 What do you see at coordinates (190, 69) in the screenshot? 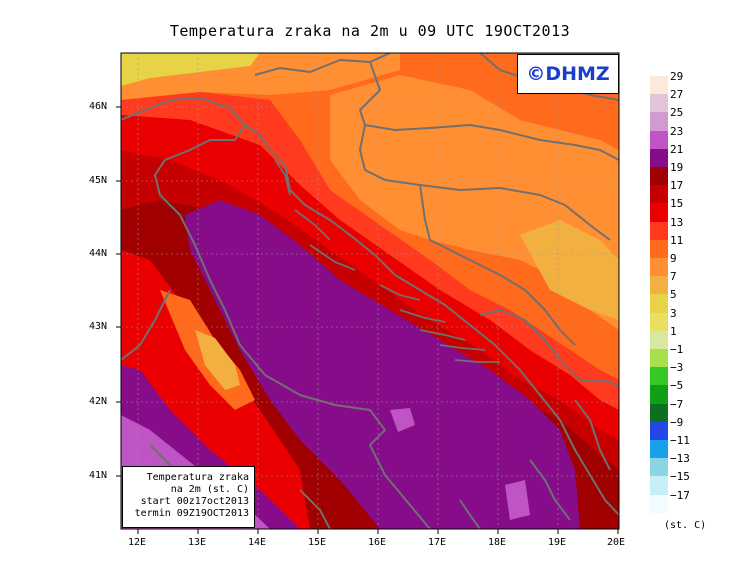
I see `field-northwest-yellow` at bounding box center [190, 69].